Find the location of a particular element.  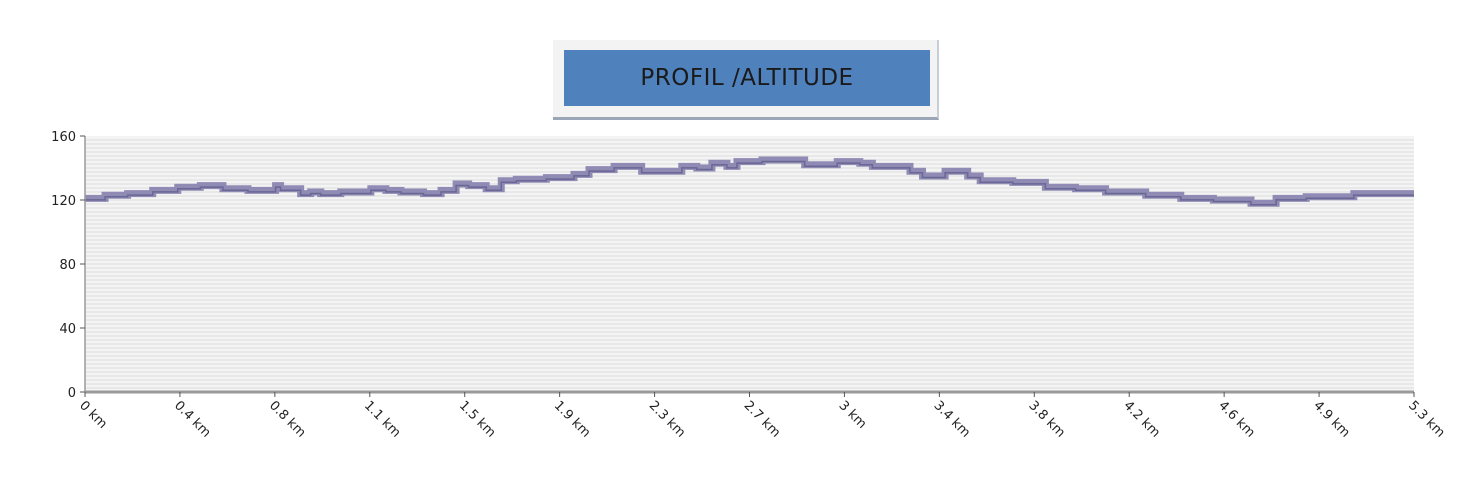

x-tick-label: 1.9 km is located at coordinates (572, 419).